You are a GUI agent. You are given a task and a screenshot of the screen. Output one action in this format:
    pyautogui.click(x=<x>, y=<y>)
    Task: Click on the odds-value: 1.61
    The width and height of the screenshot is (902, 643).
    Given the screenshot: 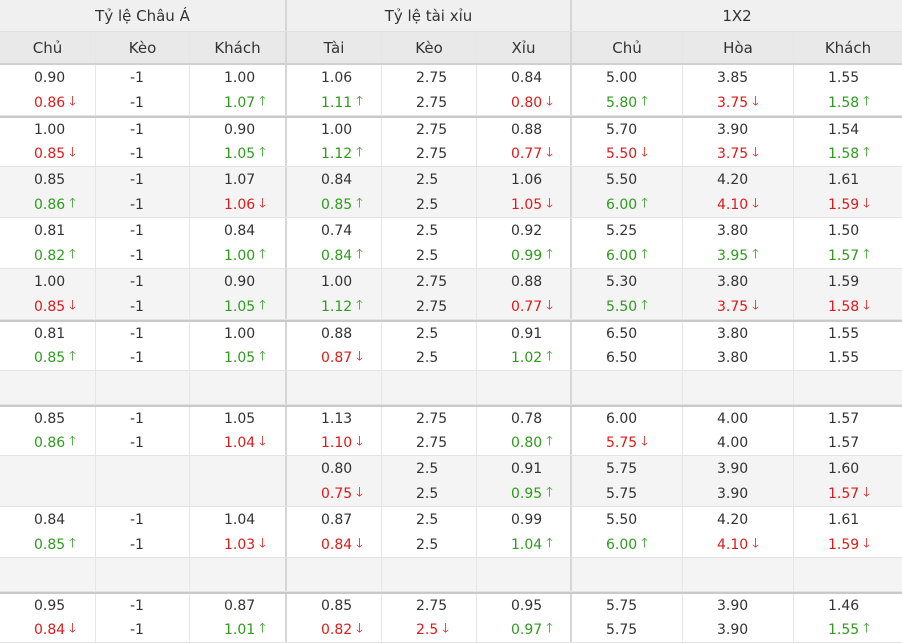 What is the action you would take?
    pyautogui.click(x=844, y=179)
    